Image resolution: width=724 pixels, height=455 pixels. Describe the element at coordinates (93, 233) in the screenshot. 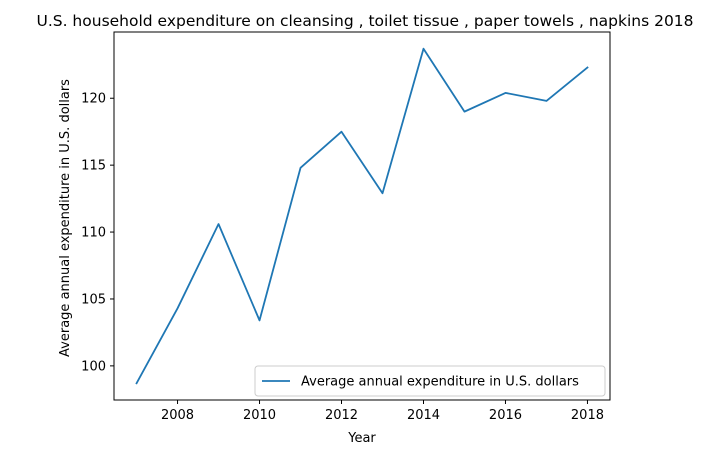

I see `y-tick-label: 110` at that location.